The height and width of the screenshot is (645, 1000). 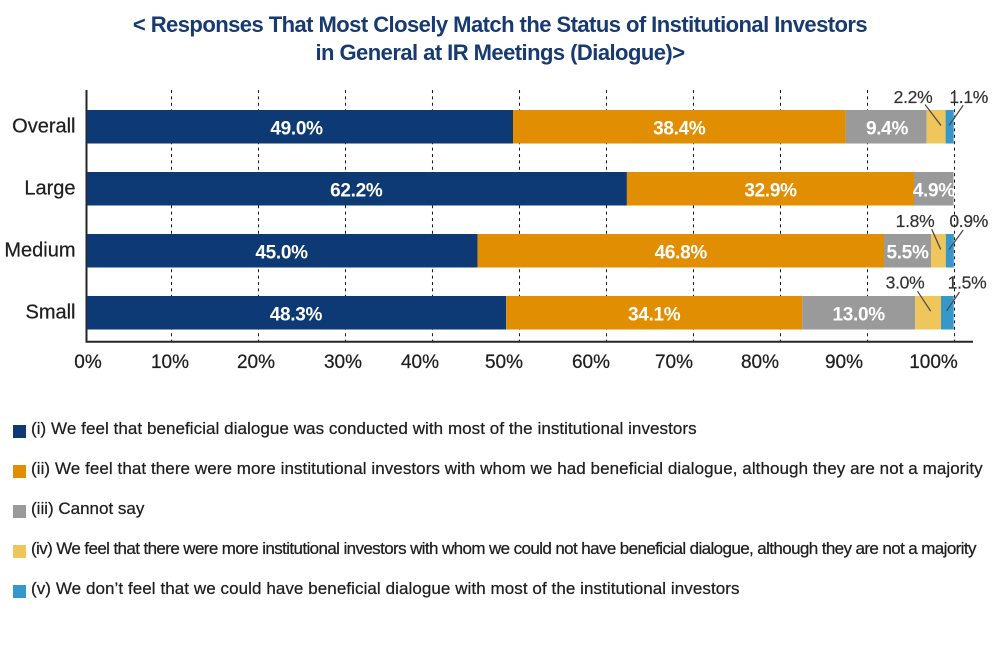 What do you see at coordinates (170, 362) in the screenshot?
I see `svg-text: 10%` at bounding box center [170, 362].